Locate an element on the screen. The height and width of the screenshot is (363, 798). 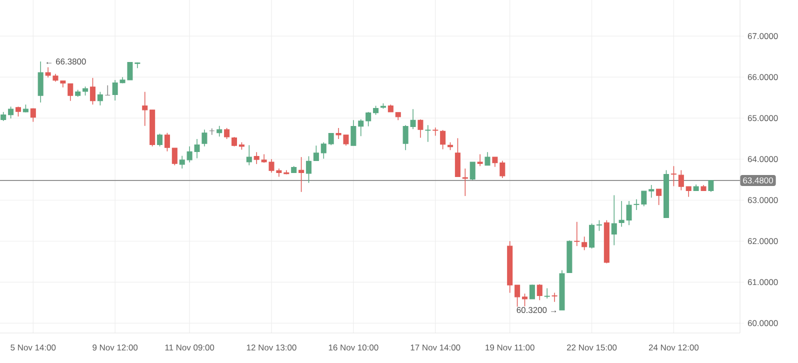
x-tick-label: 11 Nov 09:00 is located at coordinates (189, 347).